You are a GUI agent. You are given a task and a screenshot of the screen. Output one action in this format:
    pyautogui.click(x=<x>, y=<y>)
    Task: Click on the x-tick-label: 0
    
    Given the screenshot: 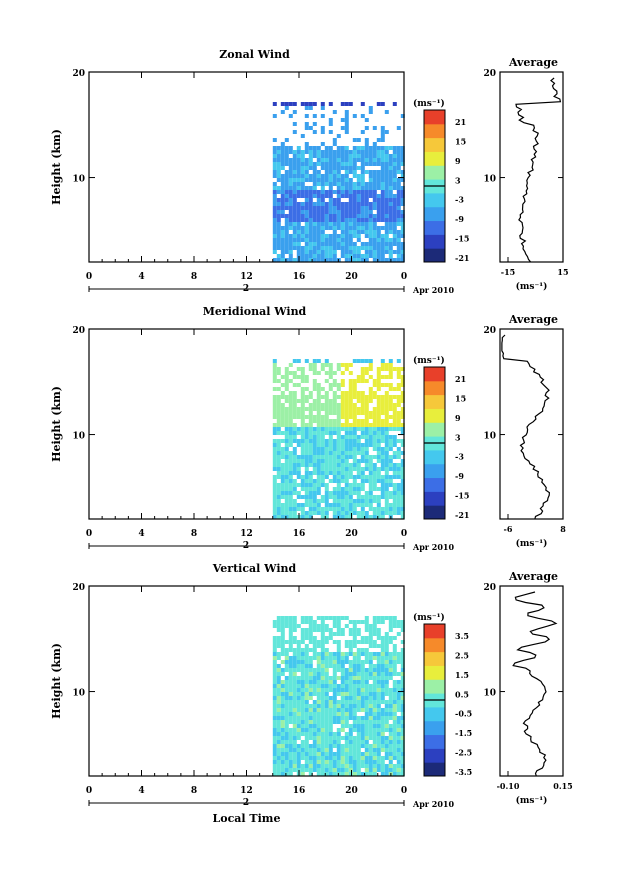 What is the action you would take?
    pyautogui.click(x=89, y=277)
    